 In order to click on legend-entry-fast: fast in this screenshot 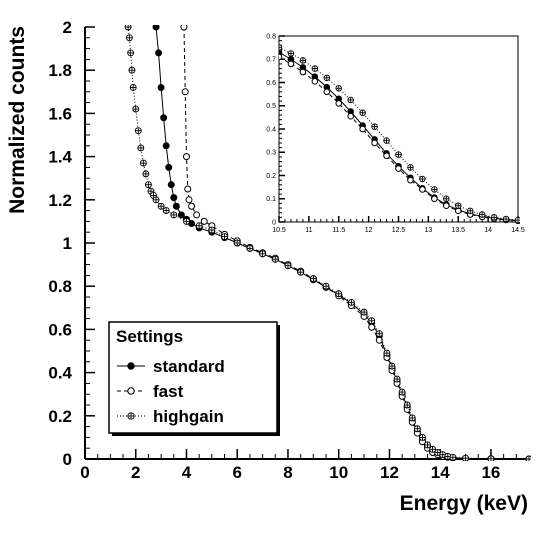, I will do `click(150, 391)`.